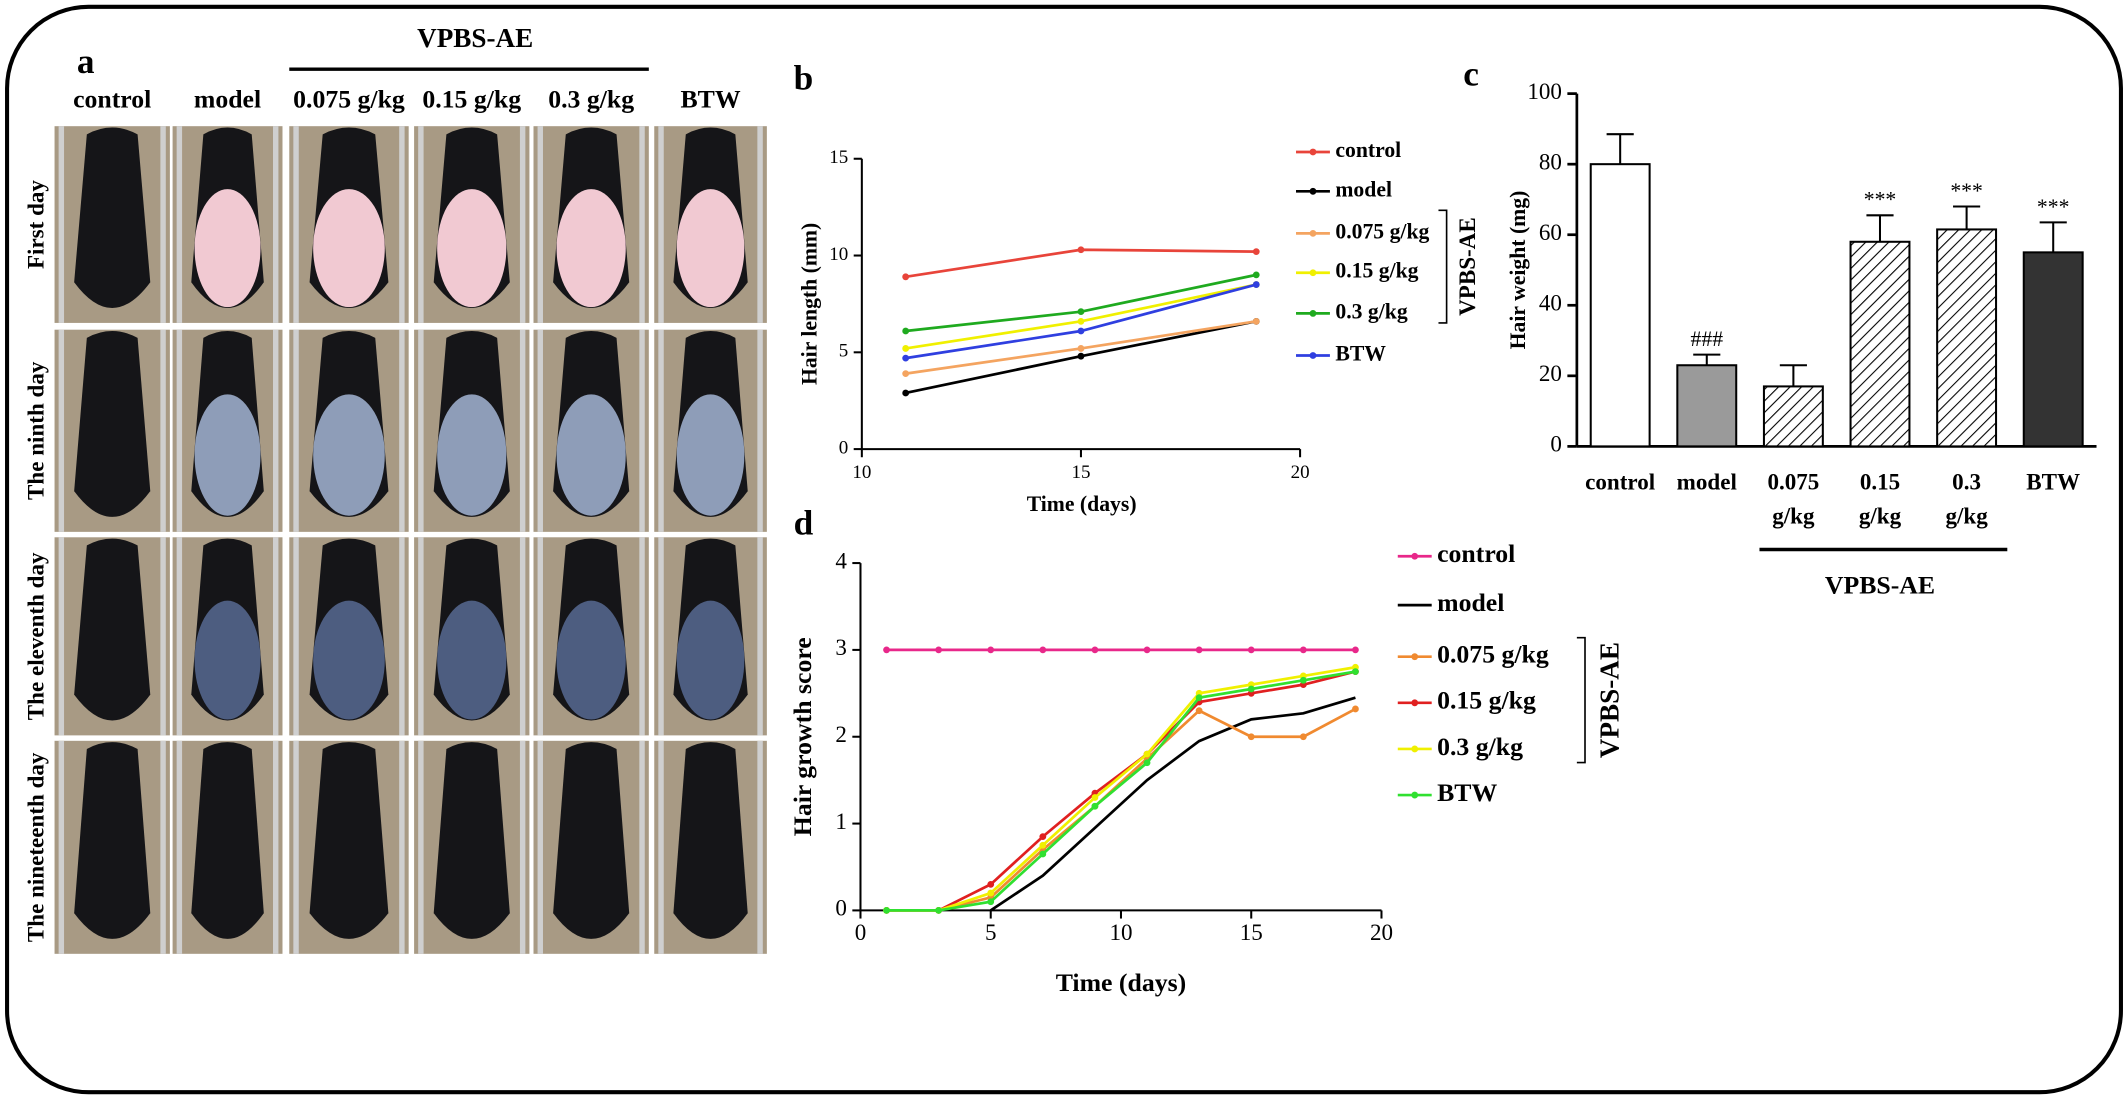 Image resolution: width=2128 pixels, height=1099 pixels. Describe the element at coordinates (36, 636) in the screenshot. I see `row-label: The eleventh day` at that location.